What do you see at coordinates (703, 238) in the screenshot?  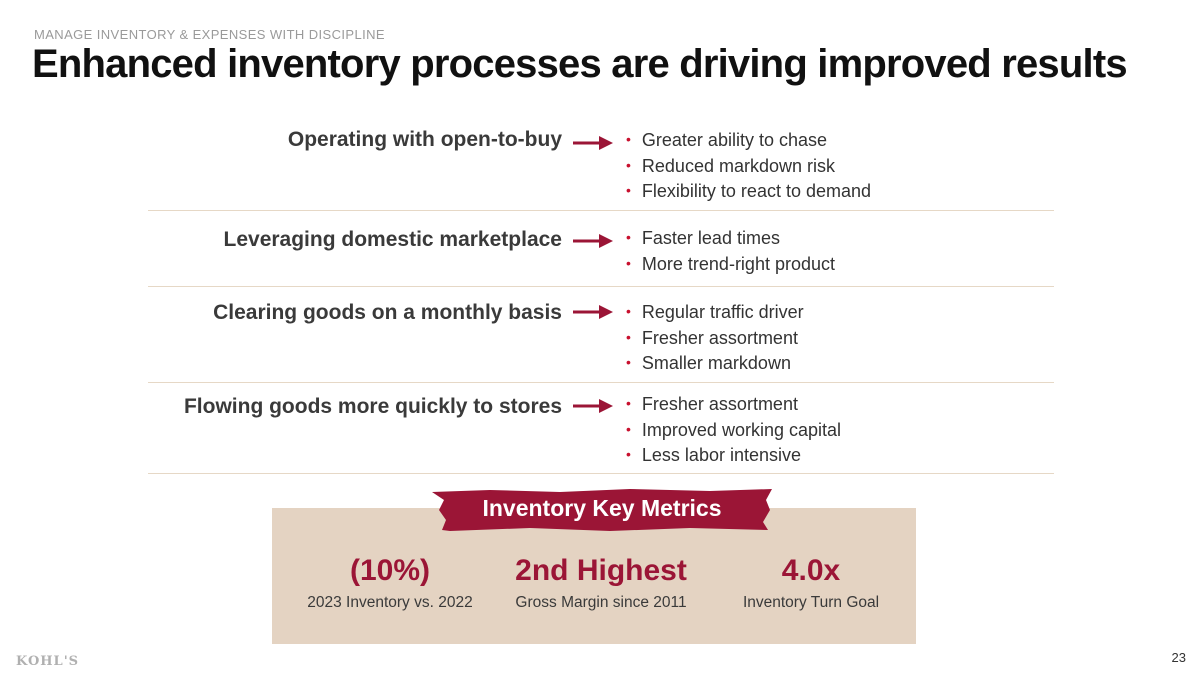 I see `list-item: • Faster lead times` at bounding box center [703, 238].